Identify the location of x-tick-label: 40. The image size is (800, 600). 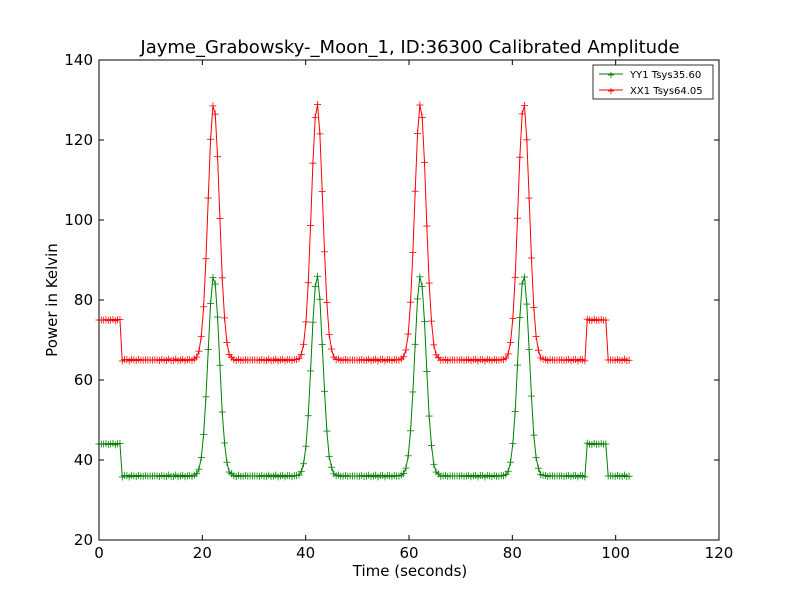
(305, 553).